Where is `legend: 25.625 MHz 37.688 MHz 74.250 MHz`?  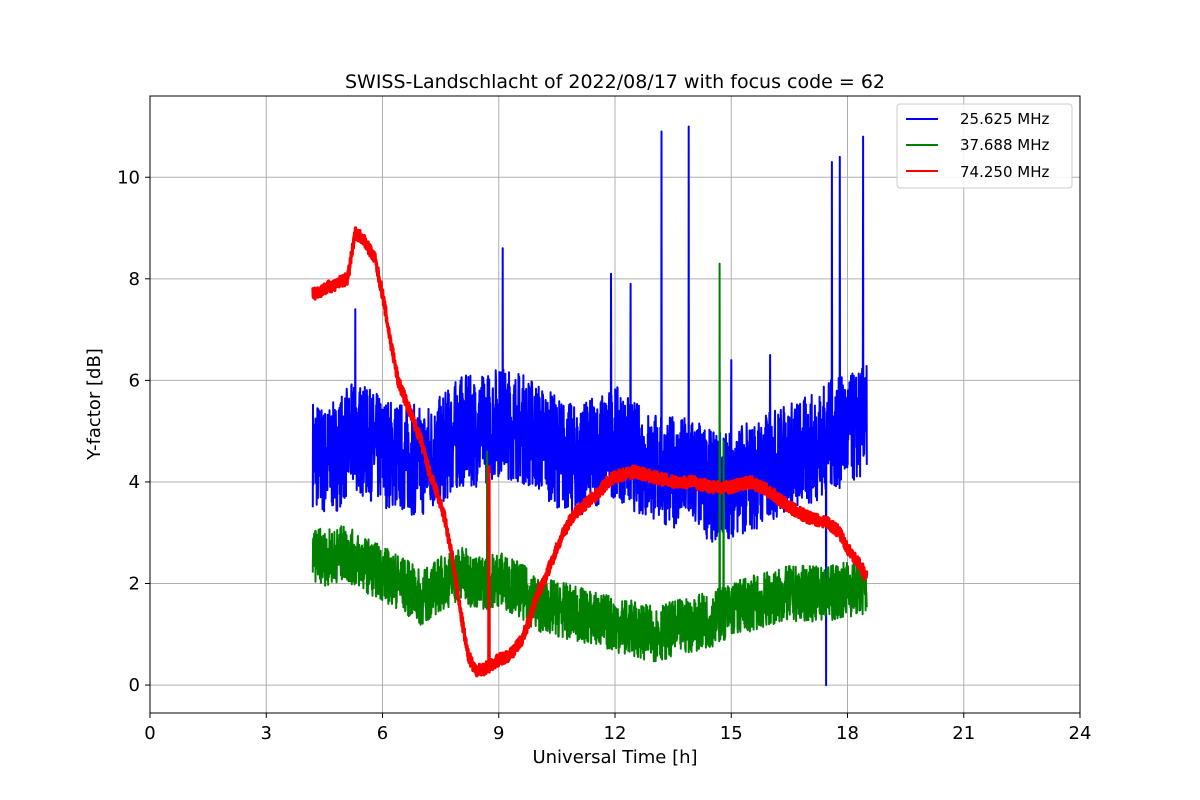 legend: 25.625 MHz 37.688 MHz 74.250 MHz is located at coordinates (984, 146).